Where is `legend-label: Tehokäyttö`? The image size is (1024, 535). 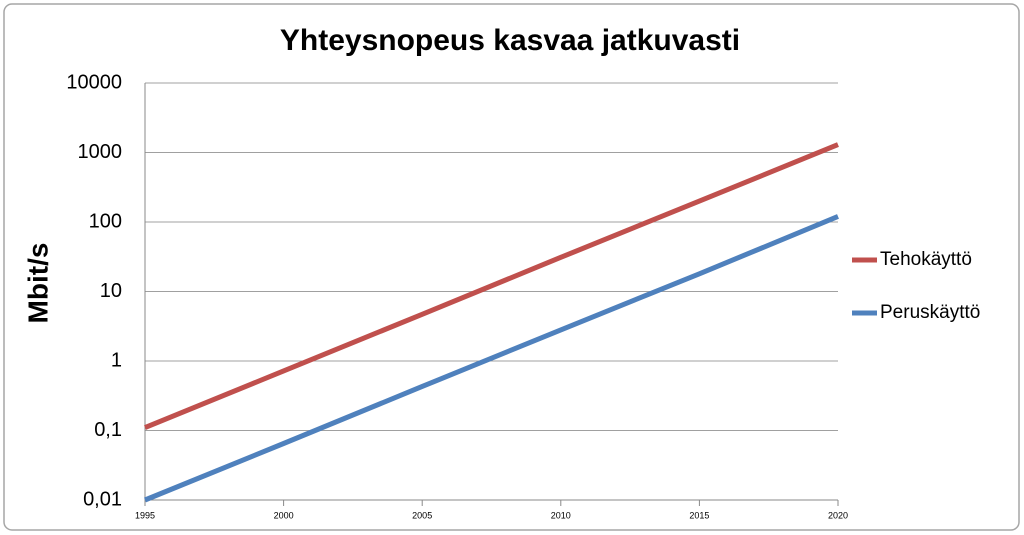
legend-label: Tehokäyttö is located at coordinates (926, 259).